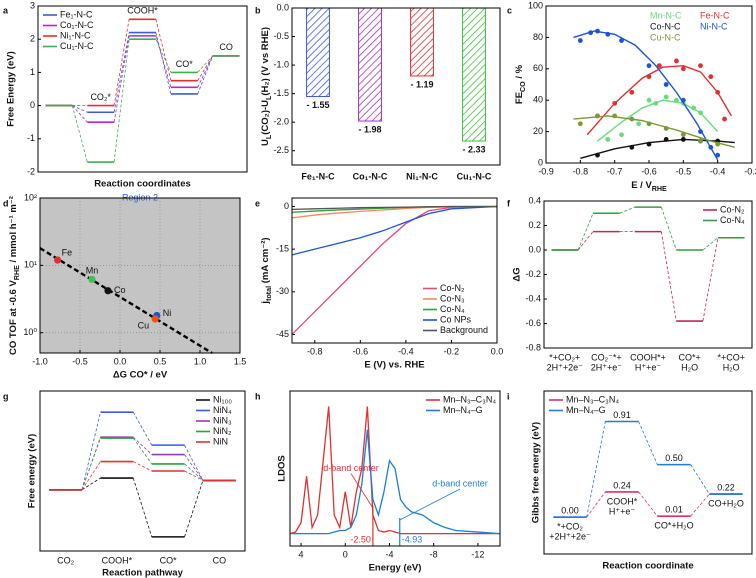 Image resolution: width=756 pixels, height=578 pixels. I want to click on category-label: COOH*, so click(142, 11).